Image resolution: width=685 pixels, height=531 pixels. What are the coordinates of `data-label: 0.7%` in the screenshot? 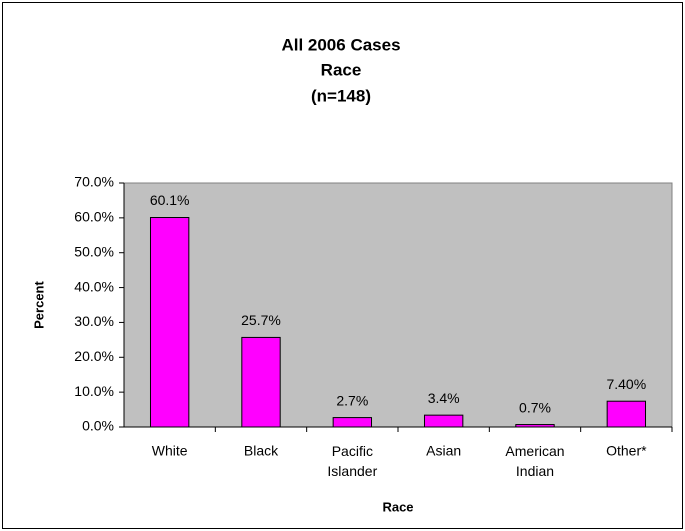 It's located at (535, 407).